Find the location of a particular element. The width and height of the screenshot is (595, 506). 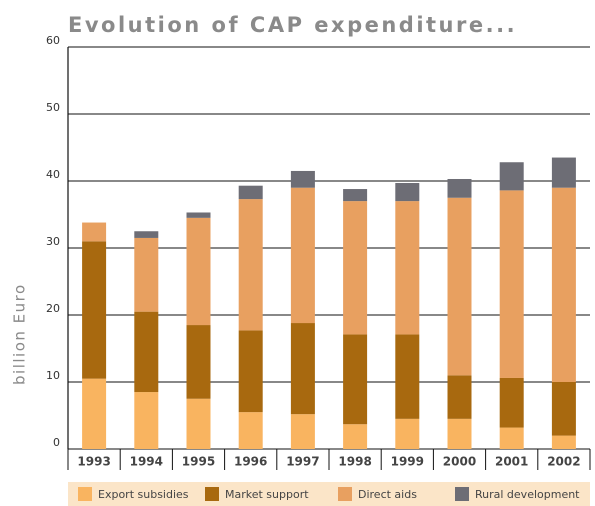

y-tick-label: 20 is located at coordinates (53, 308).